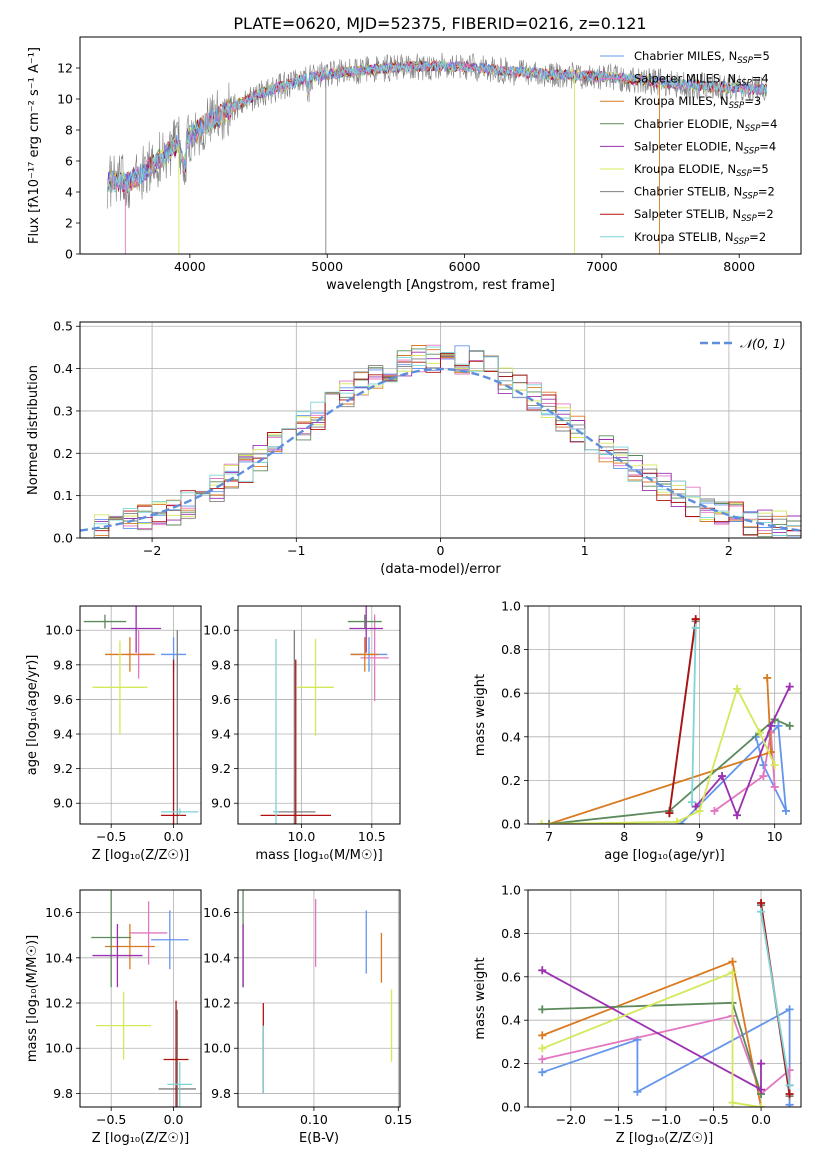 This screenshot has width=819, height=1170. What do you see at coordinates (739, 266) in the screenshot?
I see `x-tick-label: 8000` at bounding box center [739, 266].